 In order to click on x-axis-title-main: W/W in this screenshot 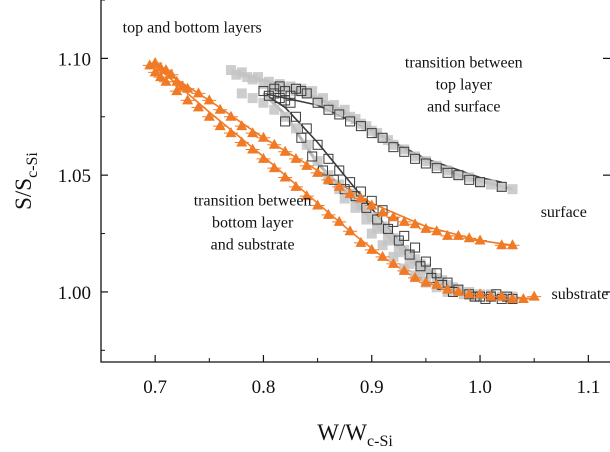, I will do `click(342, 432)`.